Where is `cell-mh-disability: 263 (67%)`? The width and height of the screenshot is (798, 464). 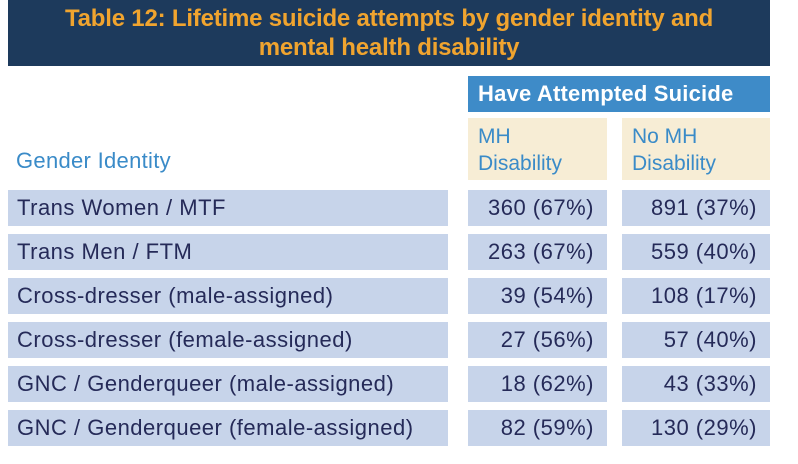
cell-mh-disability: 263 (67%) is located at coordinates (537, 252).